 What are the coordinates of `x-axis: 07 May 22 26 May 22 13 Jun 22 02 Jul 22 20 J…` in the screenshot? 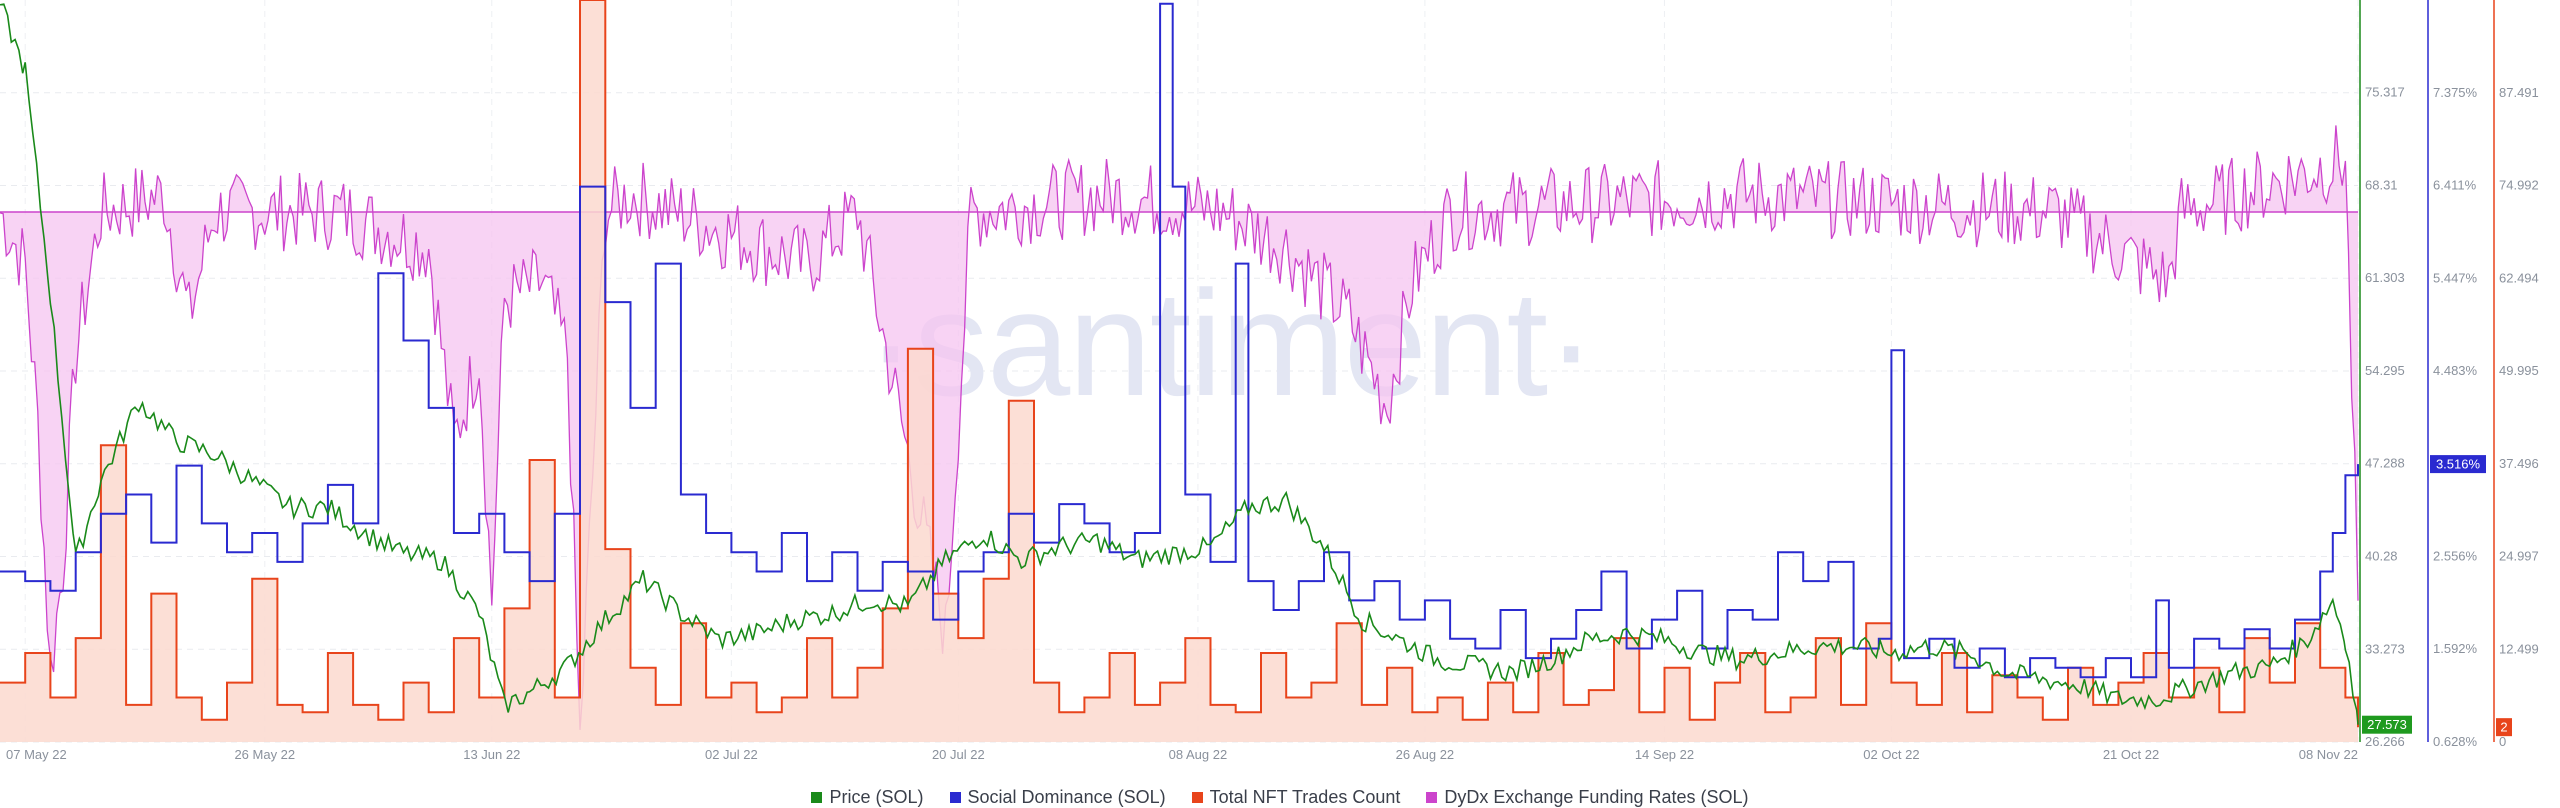 It's located at (1182, 754).